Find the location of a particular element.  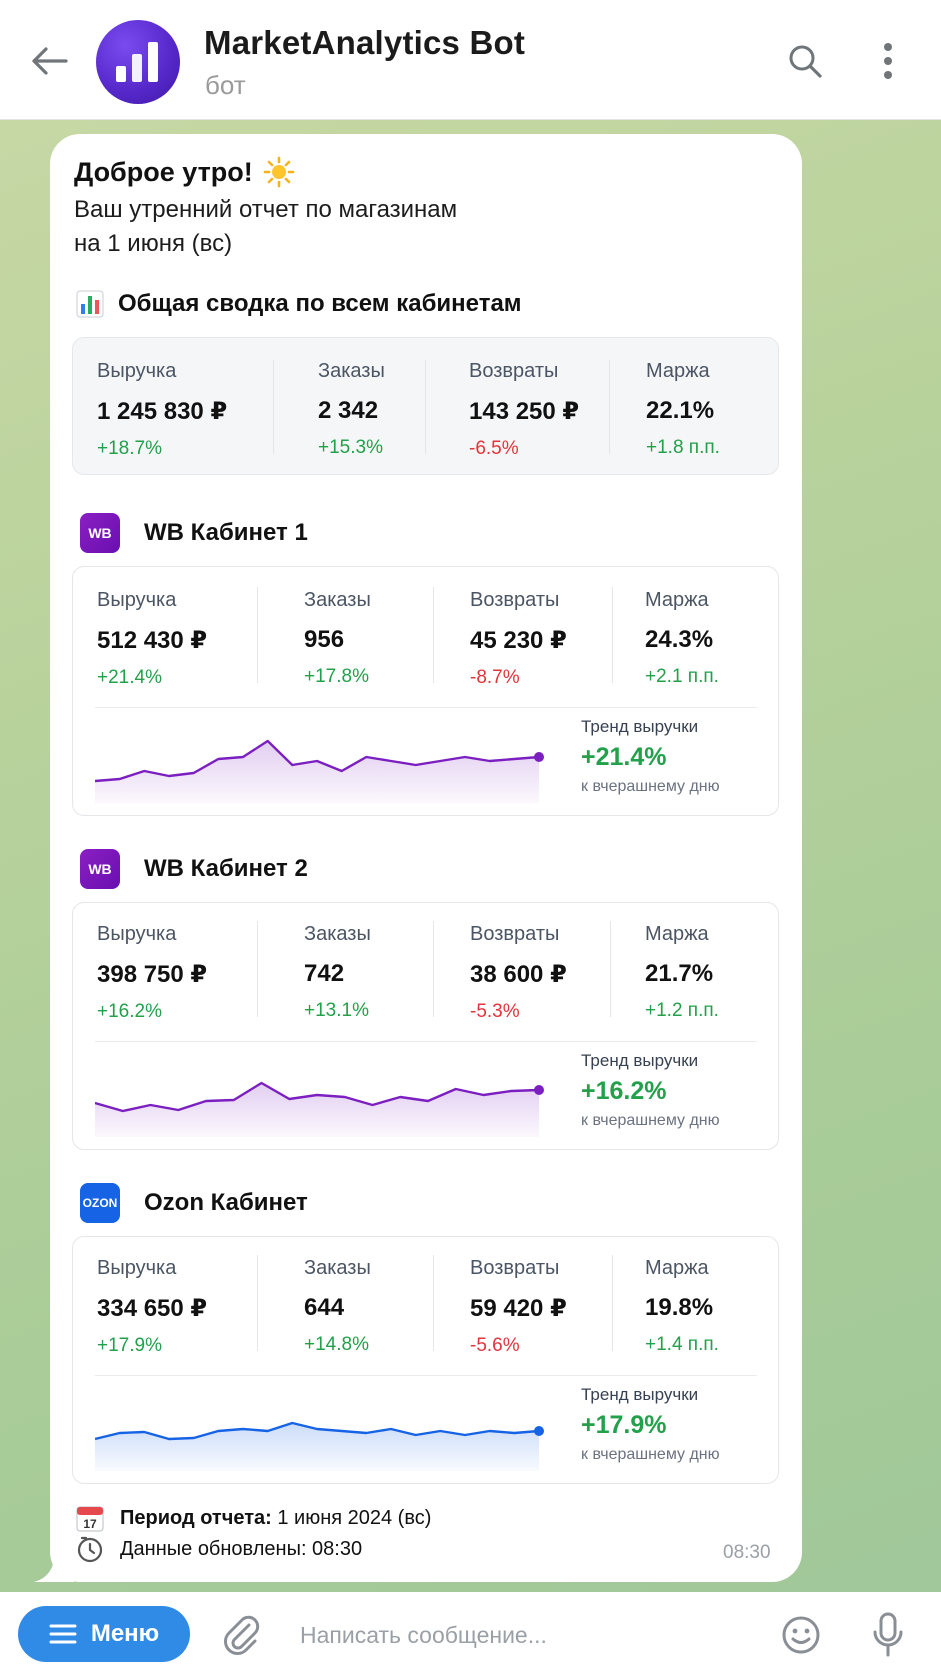

metric-value: 24.3% is located at coordinates (679, 639).